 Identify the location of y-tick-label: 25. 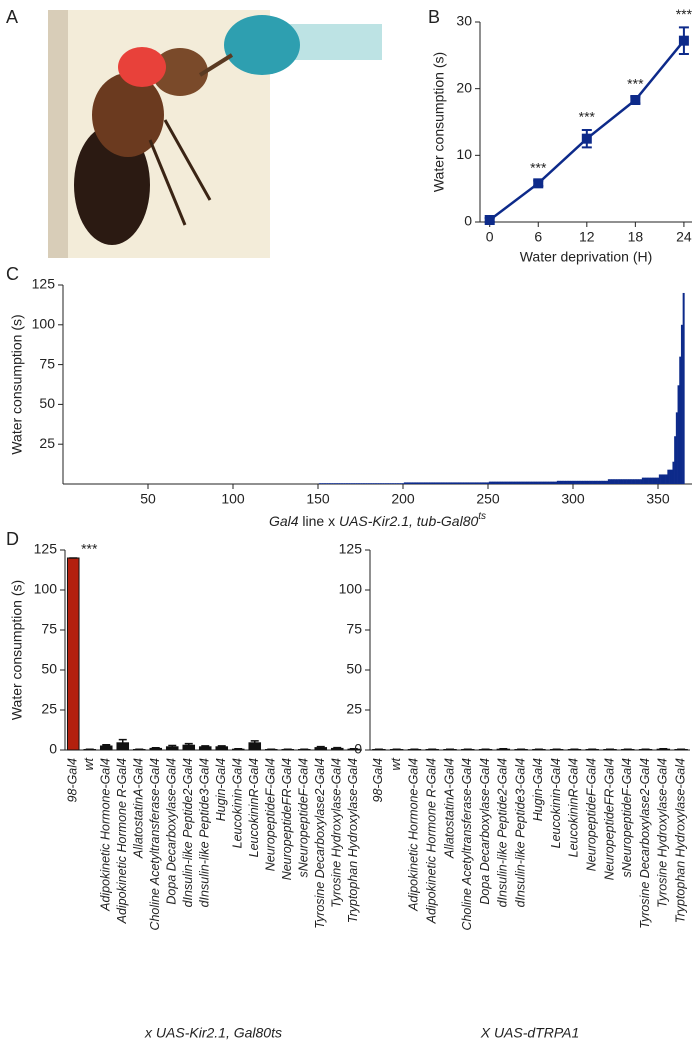
(49, 709).